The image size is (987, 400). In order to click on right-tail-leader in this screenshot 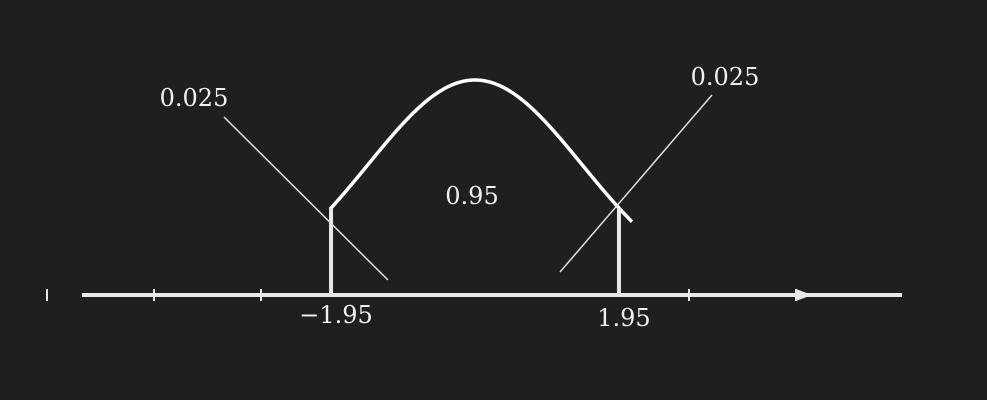, I will do `click(636, 183)`.